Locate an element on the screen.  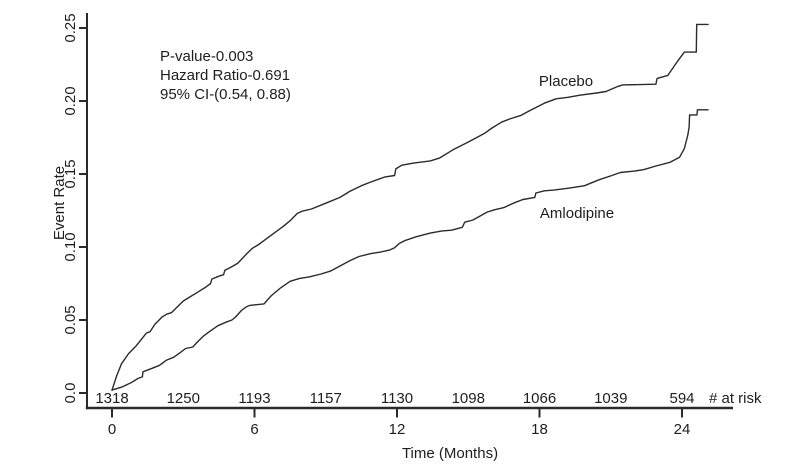
at-risk-value: 1157 is located at coordinates (326, 398).